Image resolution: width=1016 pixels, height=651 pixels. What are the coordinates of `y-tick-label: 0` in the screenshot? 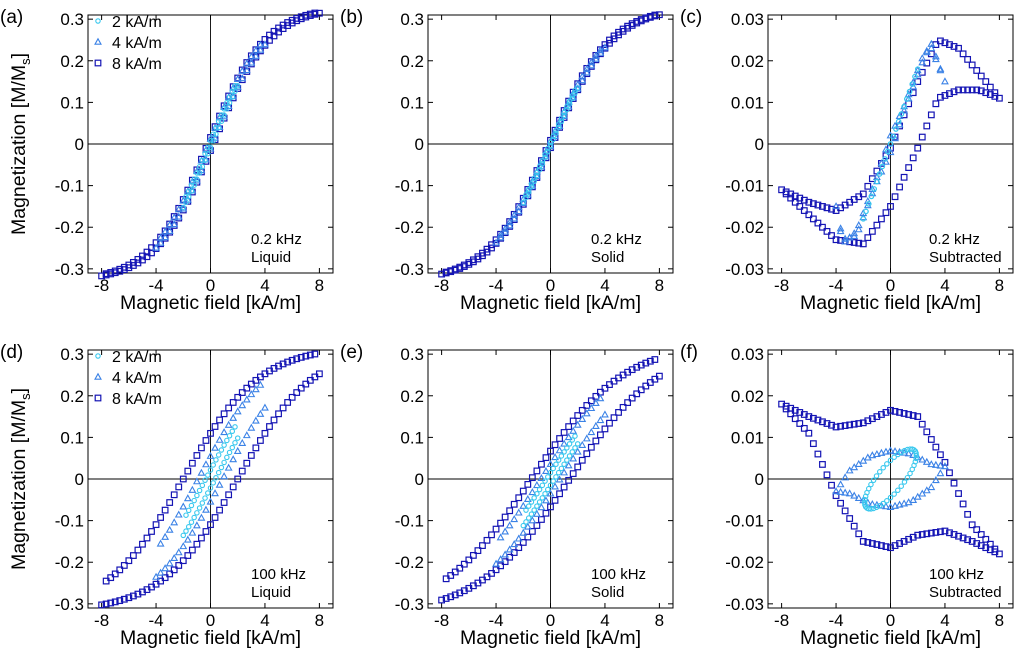 It's located at (759, 144).